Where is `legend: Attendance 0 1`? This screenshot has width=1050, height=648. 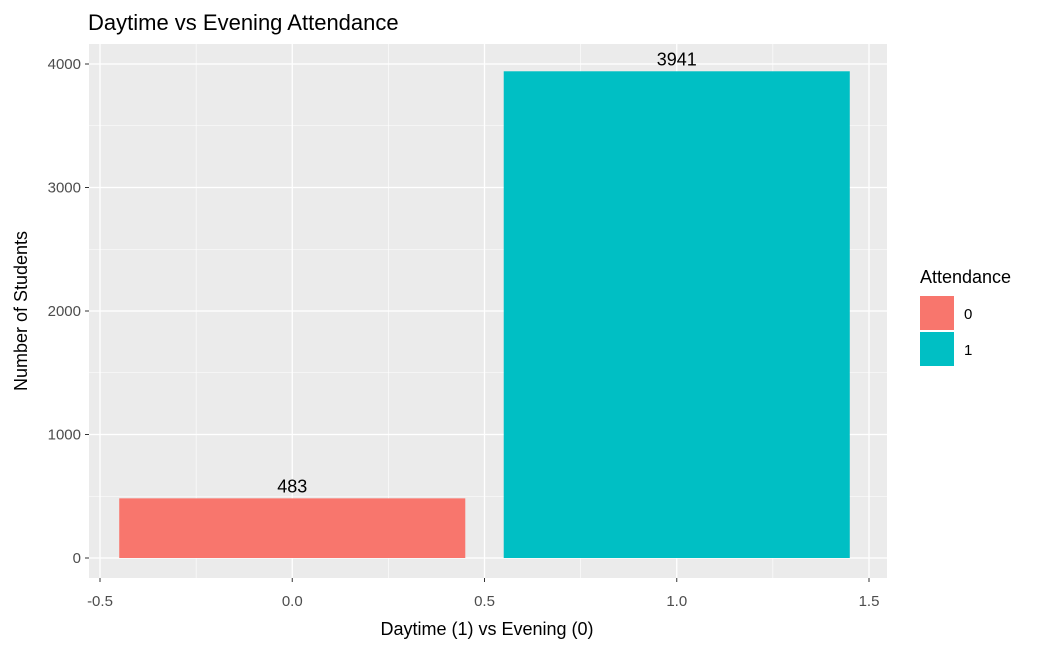 legend: Attendance 0 1 is located at coordinates (965, 316).